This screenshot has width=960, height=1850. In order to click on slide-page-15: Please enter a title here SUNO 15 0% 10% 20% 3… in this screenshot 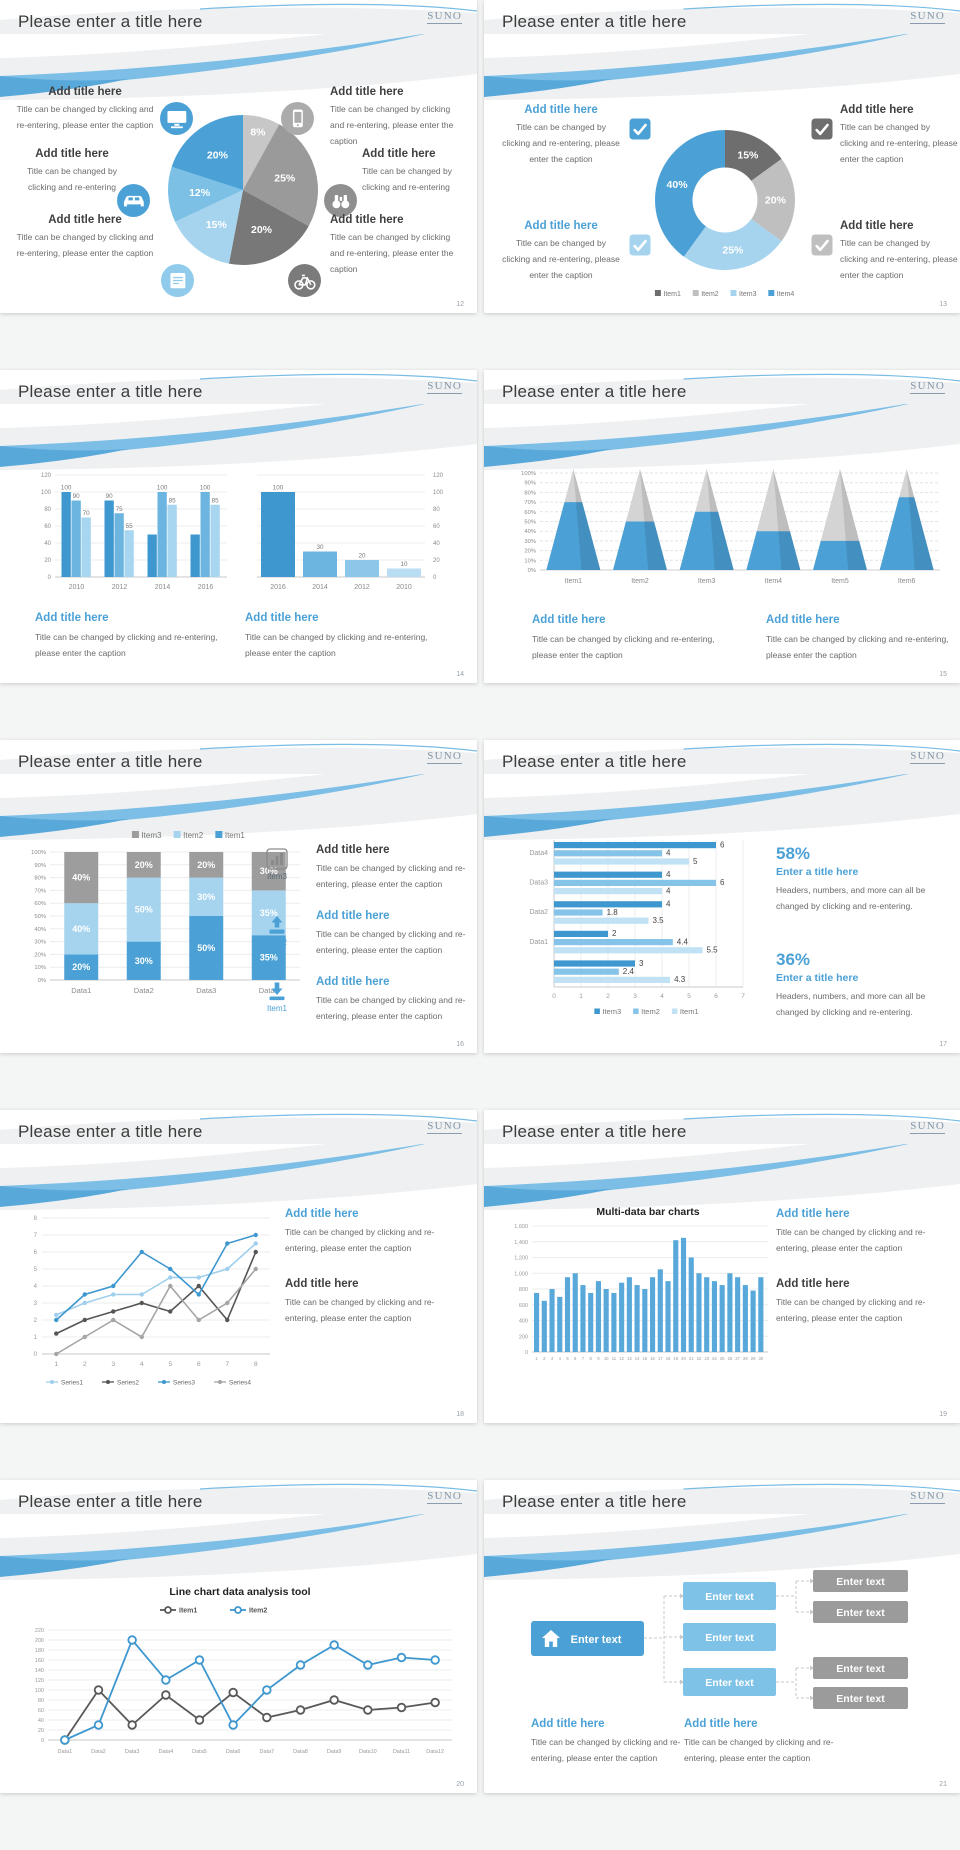, I will do `click(722, 526)`.